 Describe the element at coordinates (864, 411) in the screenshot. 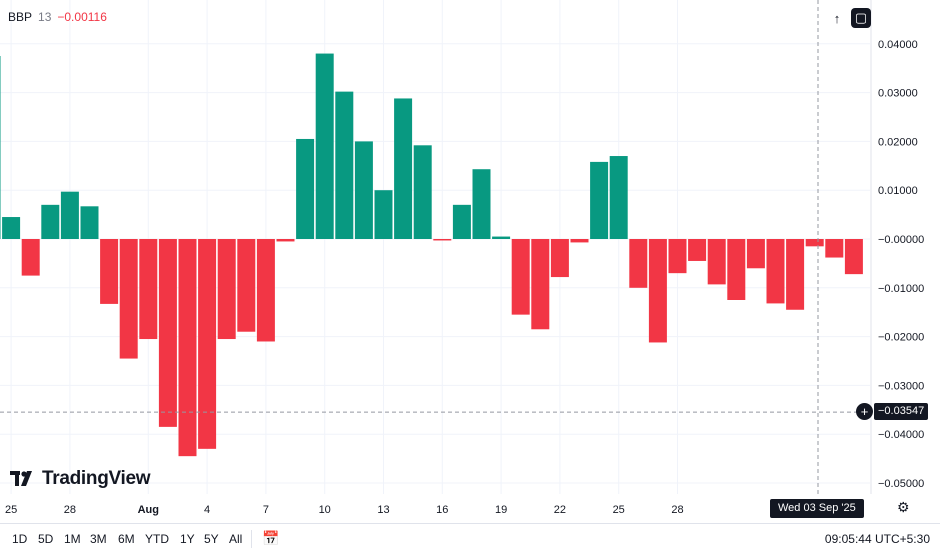

I see `add-alert-icon: +` at that location.